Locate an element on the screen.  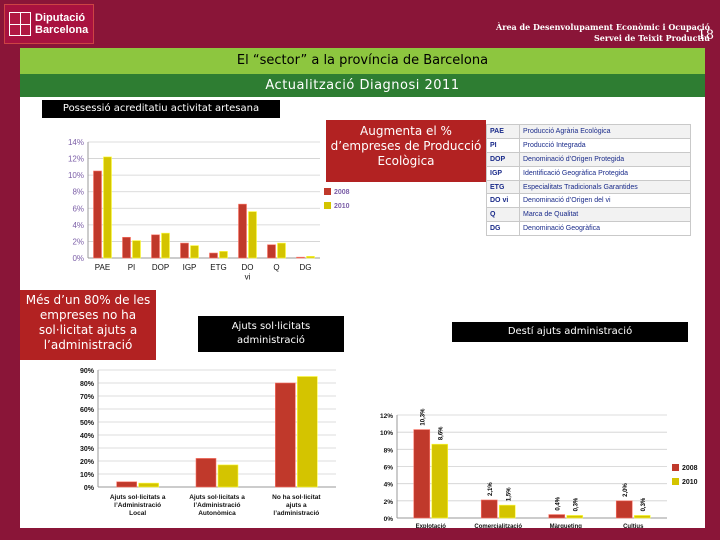
acronym-code: ETG is located at coordinates (503, 187).